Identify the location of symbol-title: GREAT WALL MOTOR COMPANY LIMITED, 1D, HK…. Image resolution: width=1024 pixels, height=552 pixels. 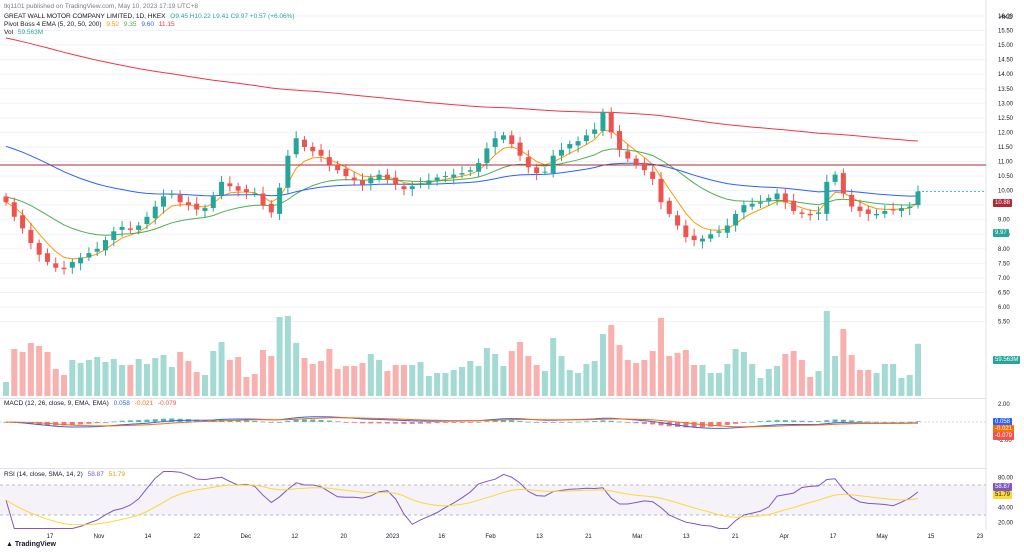
(85, 16).